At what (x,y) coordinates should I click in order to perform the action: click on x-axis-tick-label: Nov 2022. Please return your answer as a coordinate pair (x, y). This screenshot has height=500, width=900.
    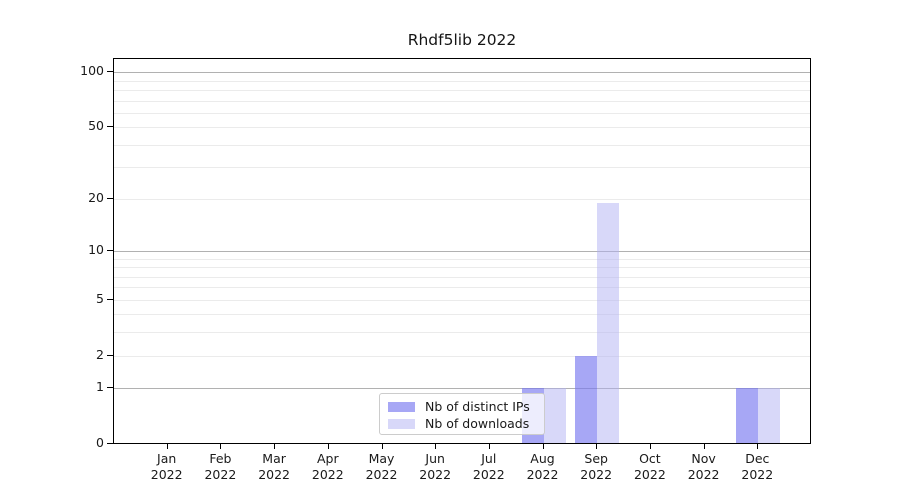
    Looking at the image, I should click on (704, 466).